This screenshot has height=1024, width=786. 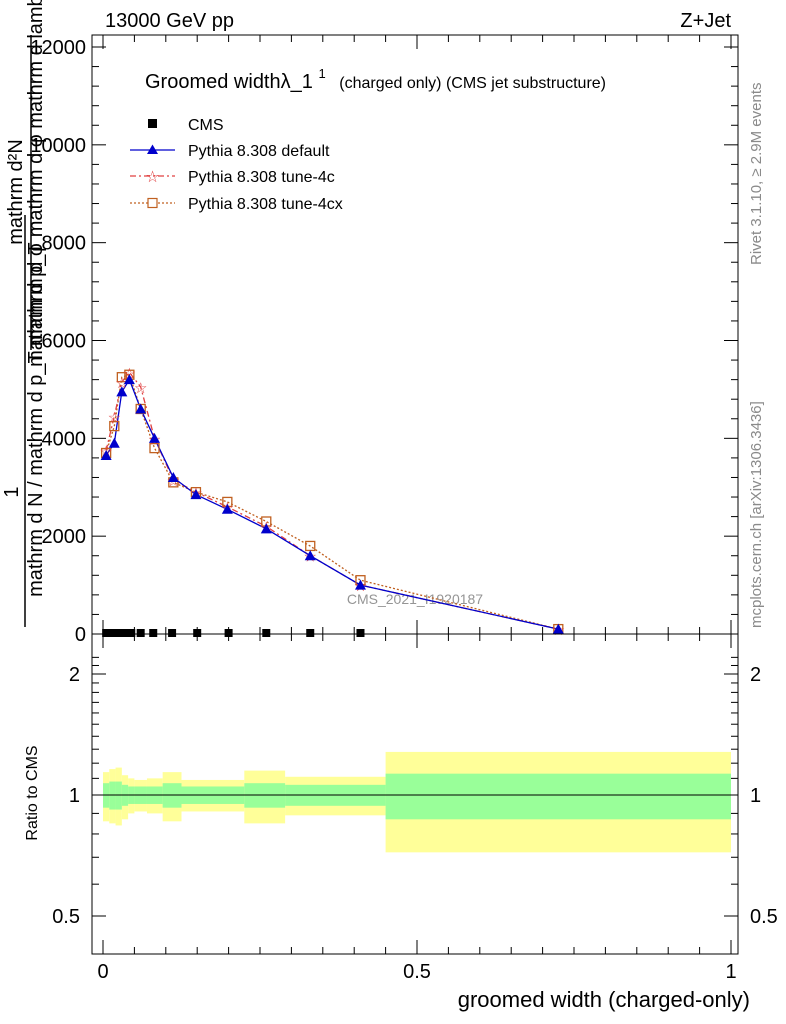 What do you see at coordinates (259, 151) in the screenshot?
I see `legend-label-default: Pythia 8.308 default` at bounding box center [259, 151].